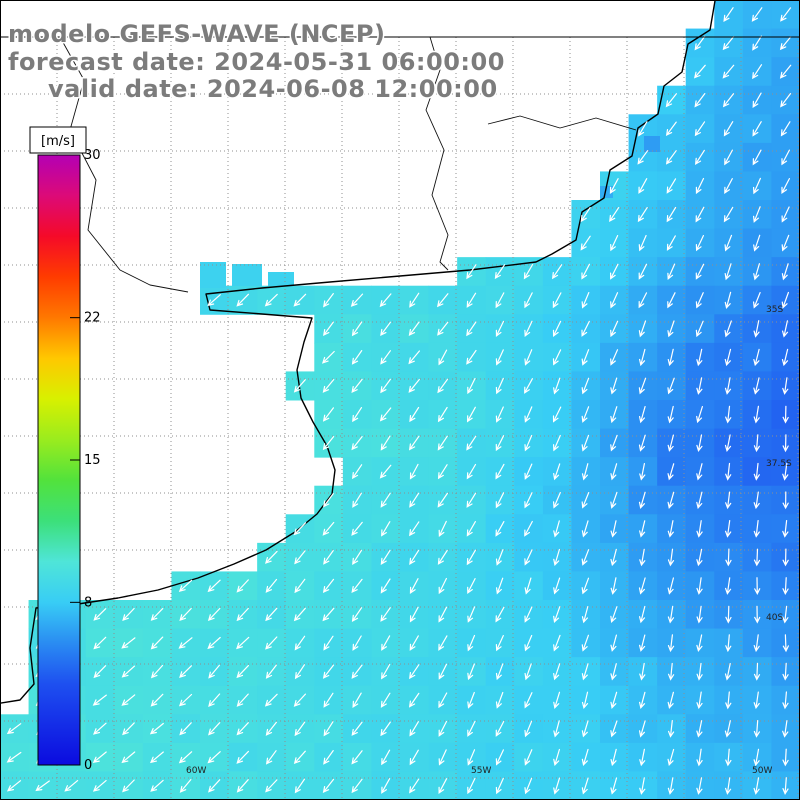 The width and height of the screenshot is (800, 800). I want to click on colorbar-tick-label: 22, so click(92, 318).